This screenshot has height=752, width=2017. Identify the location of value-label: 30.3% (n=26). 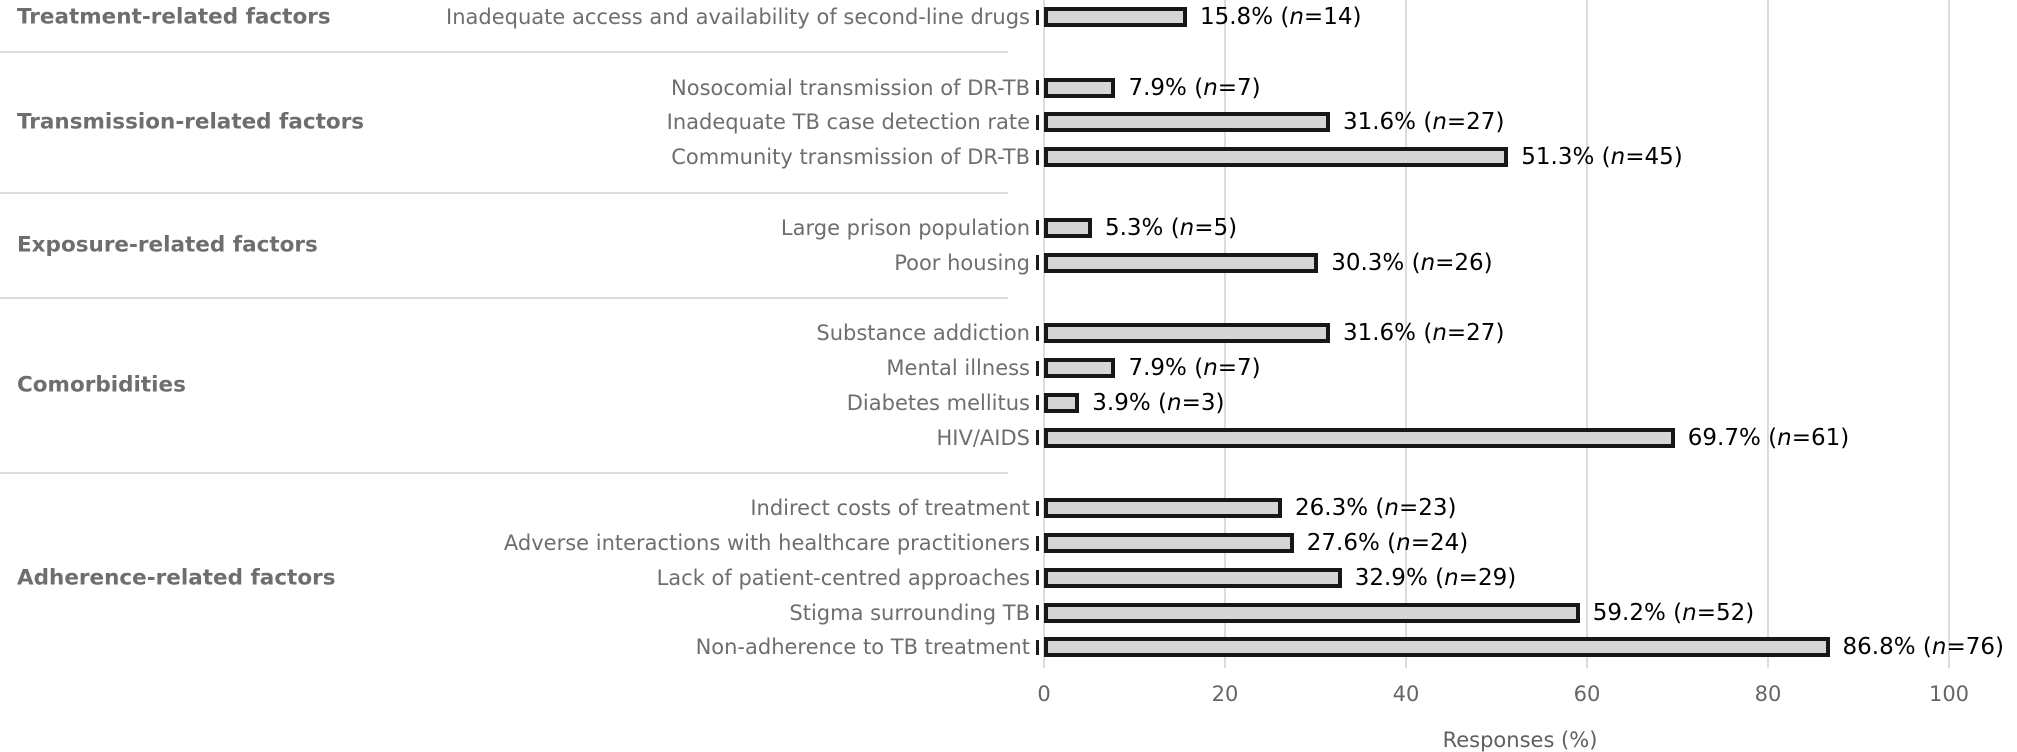
(1412, 262).